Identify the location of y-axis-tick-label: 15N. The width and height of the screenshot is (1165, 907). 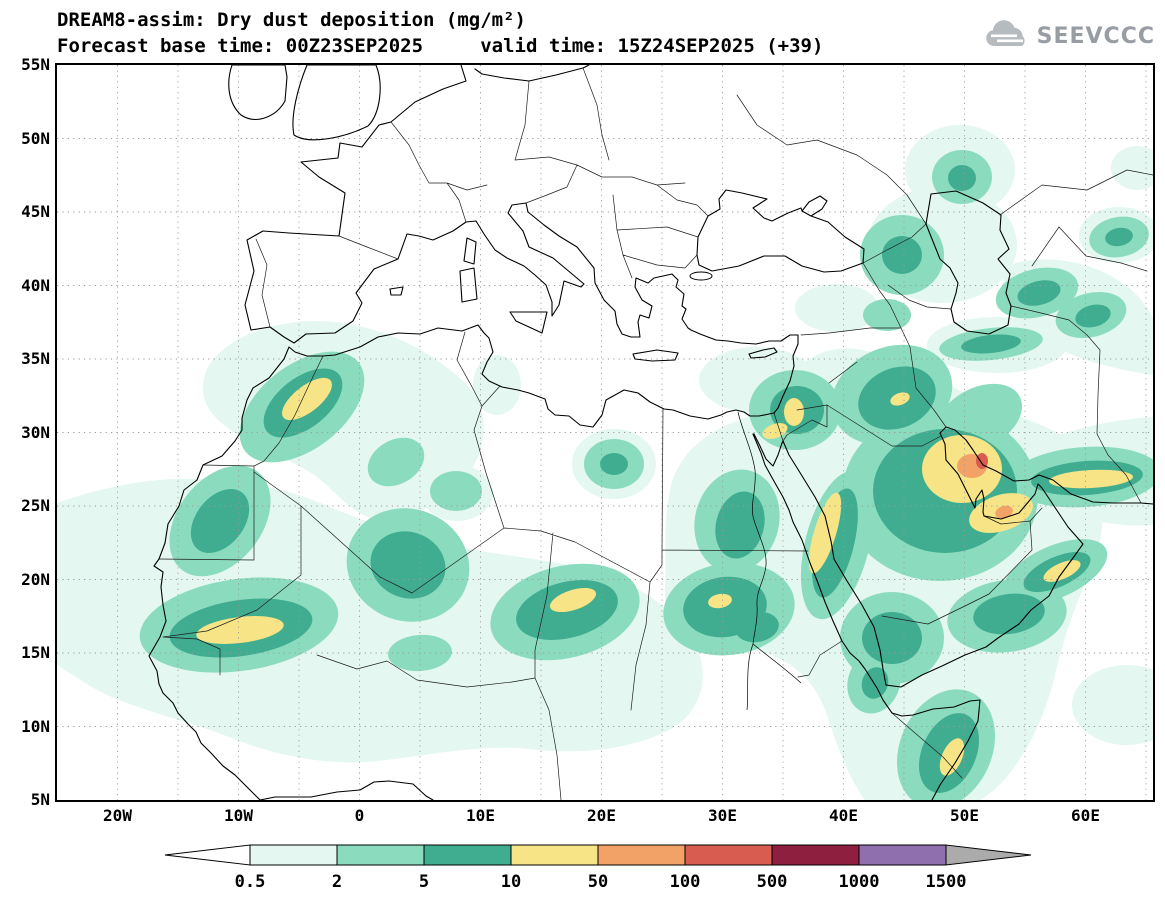
(35, 652).